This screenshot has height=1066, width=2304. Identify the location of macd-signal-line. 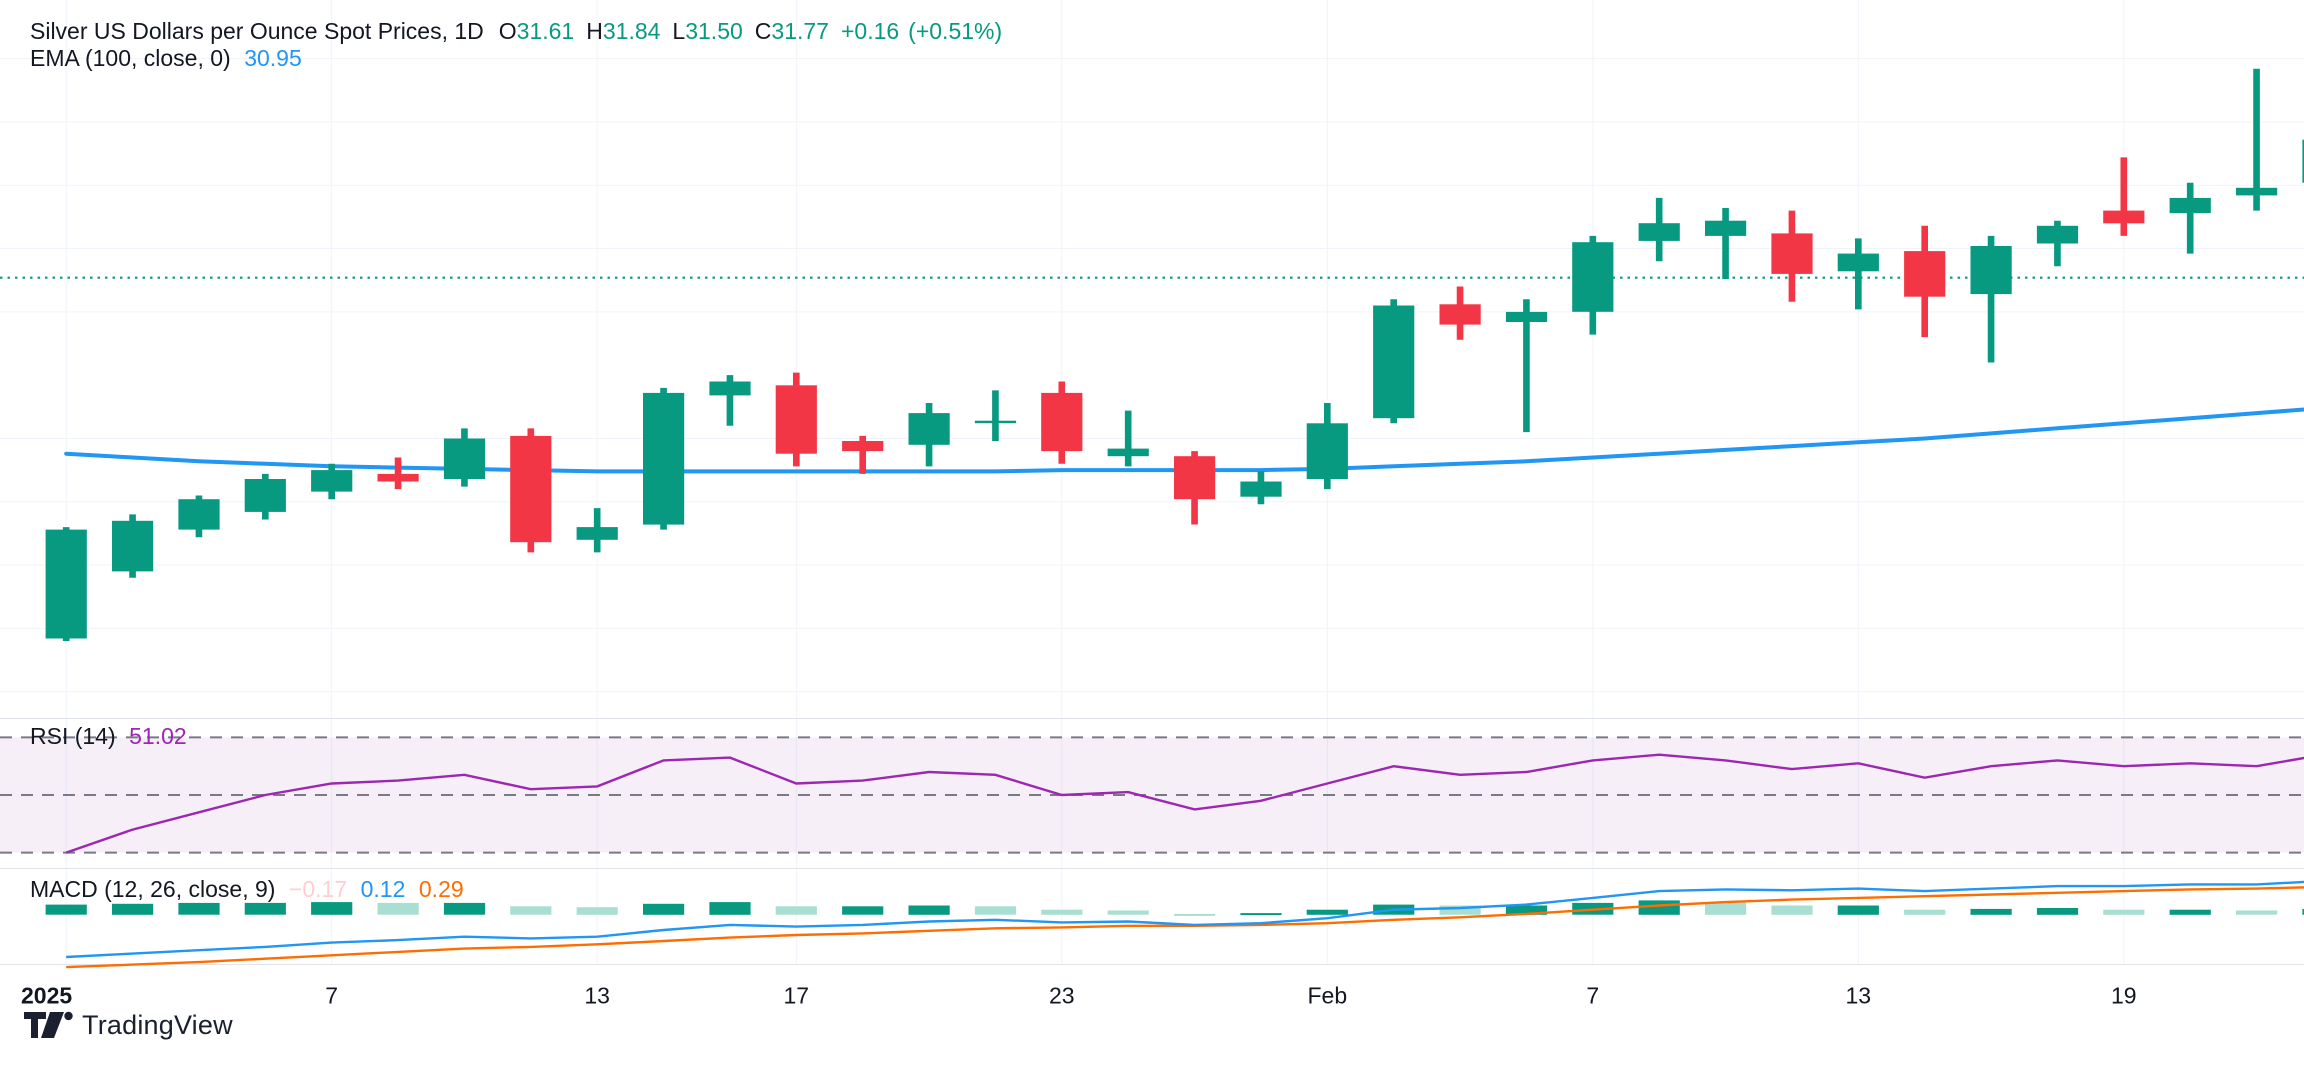
(1185, 927).